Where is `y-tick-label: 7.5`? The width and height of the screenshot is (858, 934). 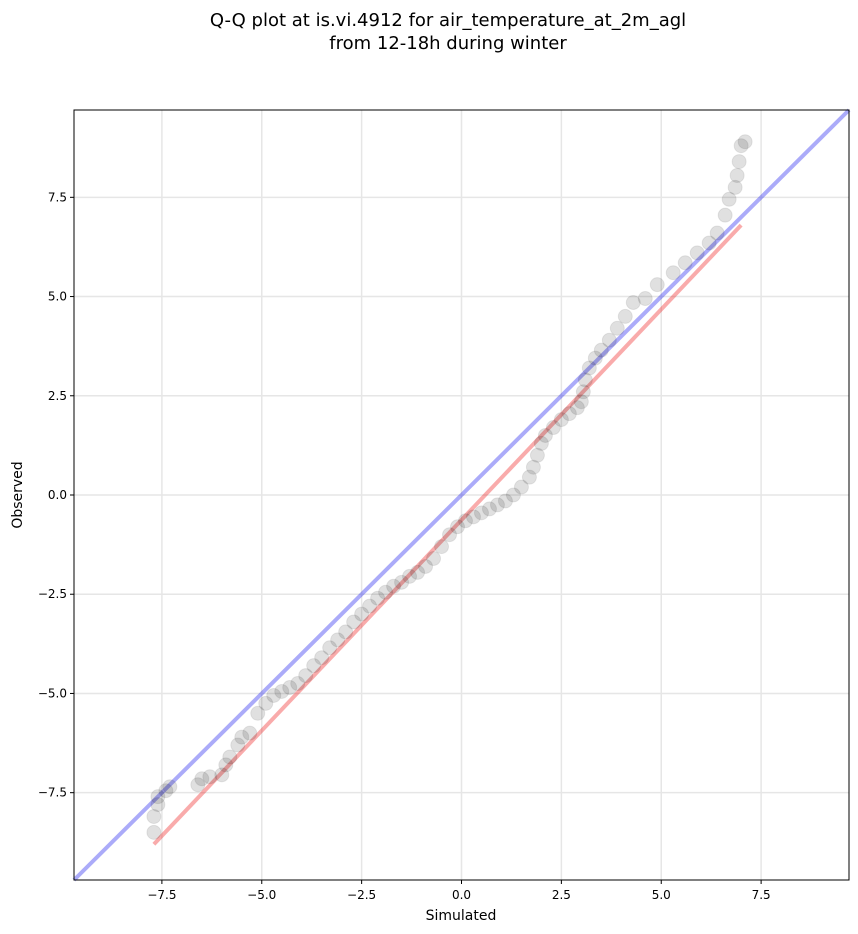
y-tick-label: 7.5 is located at coordinates (57, 197).